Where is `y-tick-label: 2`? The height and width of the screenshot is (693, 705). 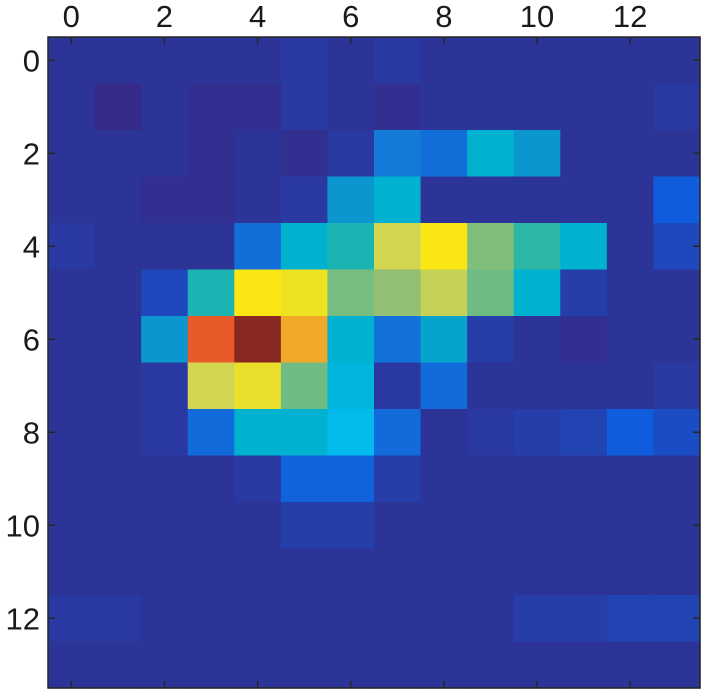 y-tick-label: 2 is located at coordinates (31, 153).